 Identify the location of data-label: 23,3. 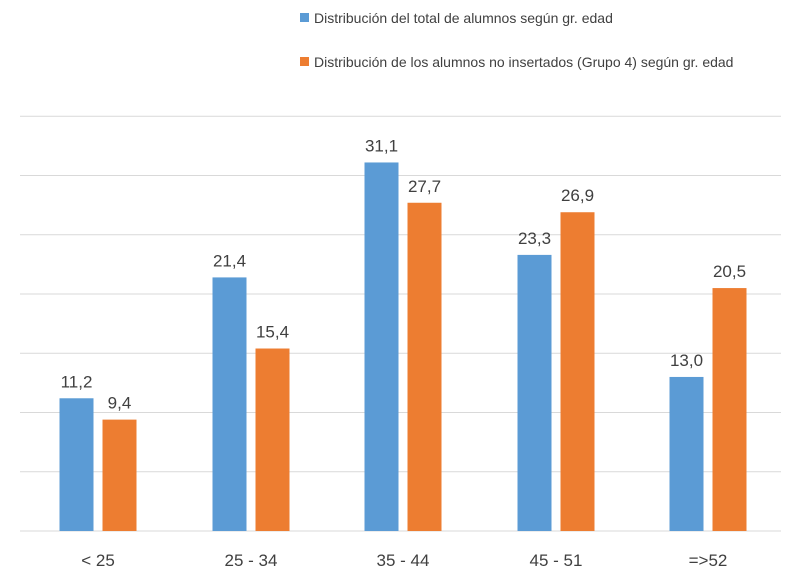
(534, 238).